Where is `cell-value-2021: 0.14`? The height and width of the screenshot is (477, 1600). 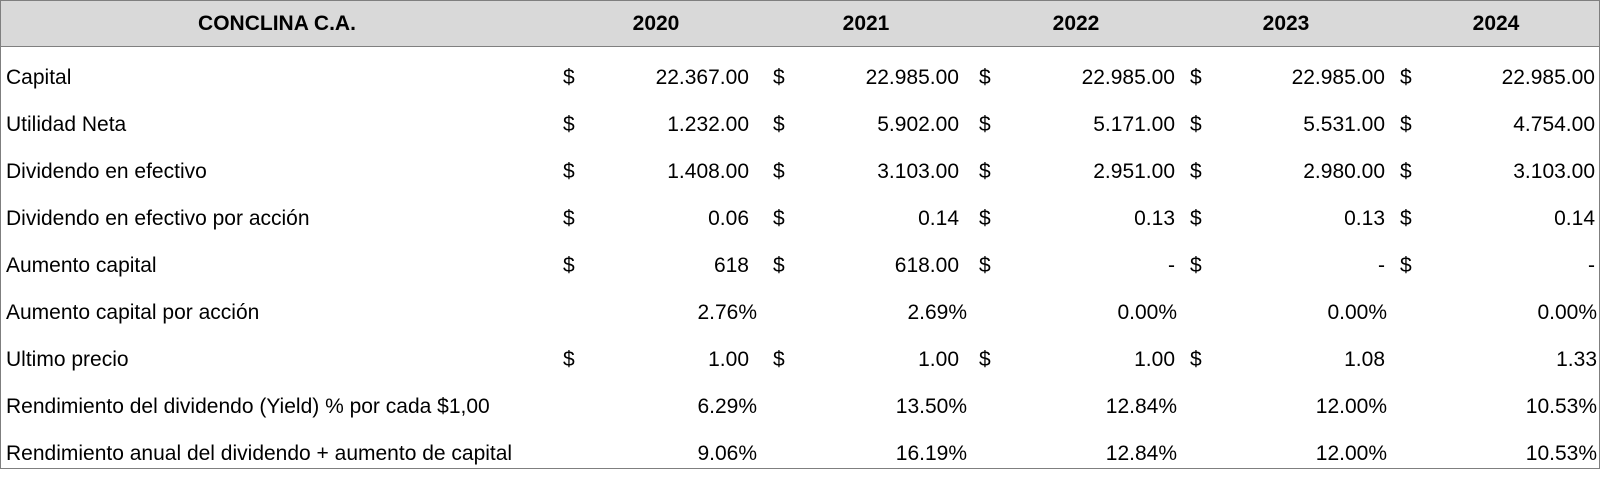 cell-value-2021: 0.14 is located at coordinates (938, 218).